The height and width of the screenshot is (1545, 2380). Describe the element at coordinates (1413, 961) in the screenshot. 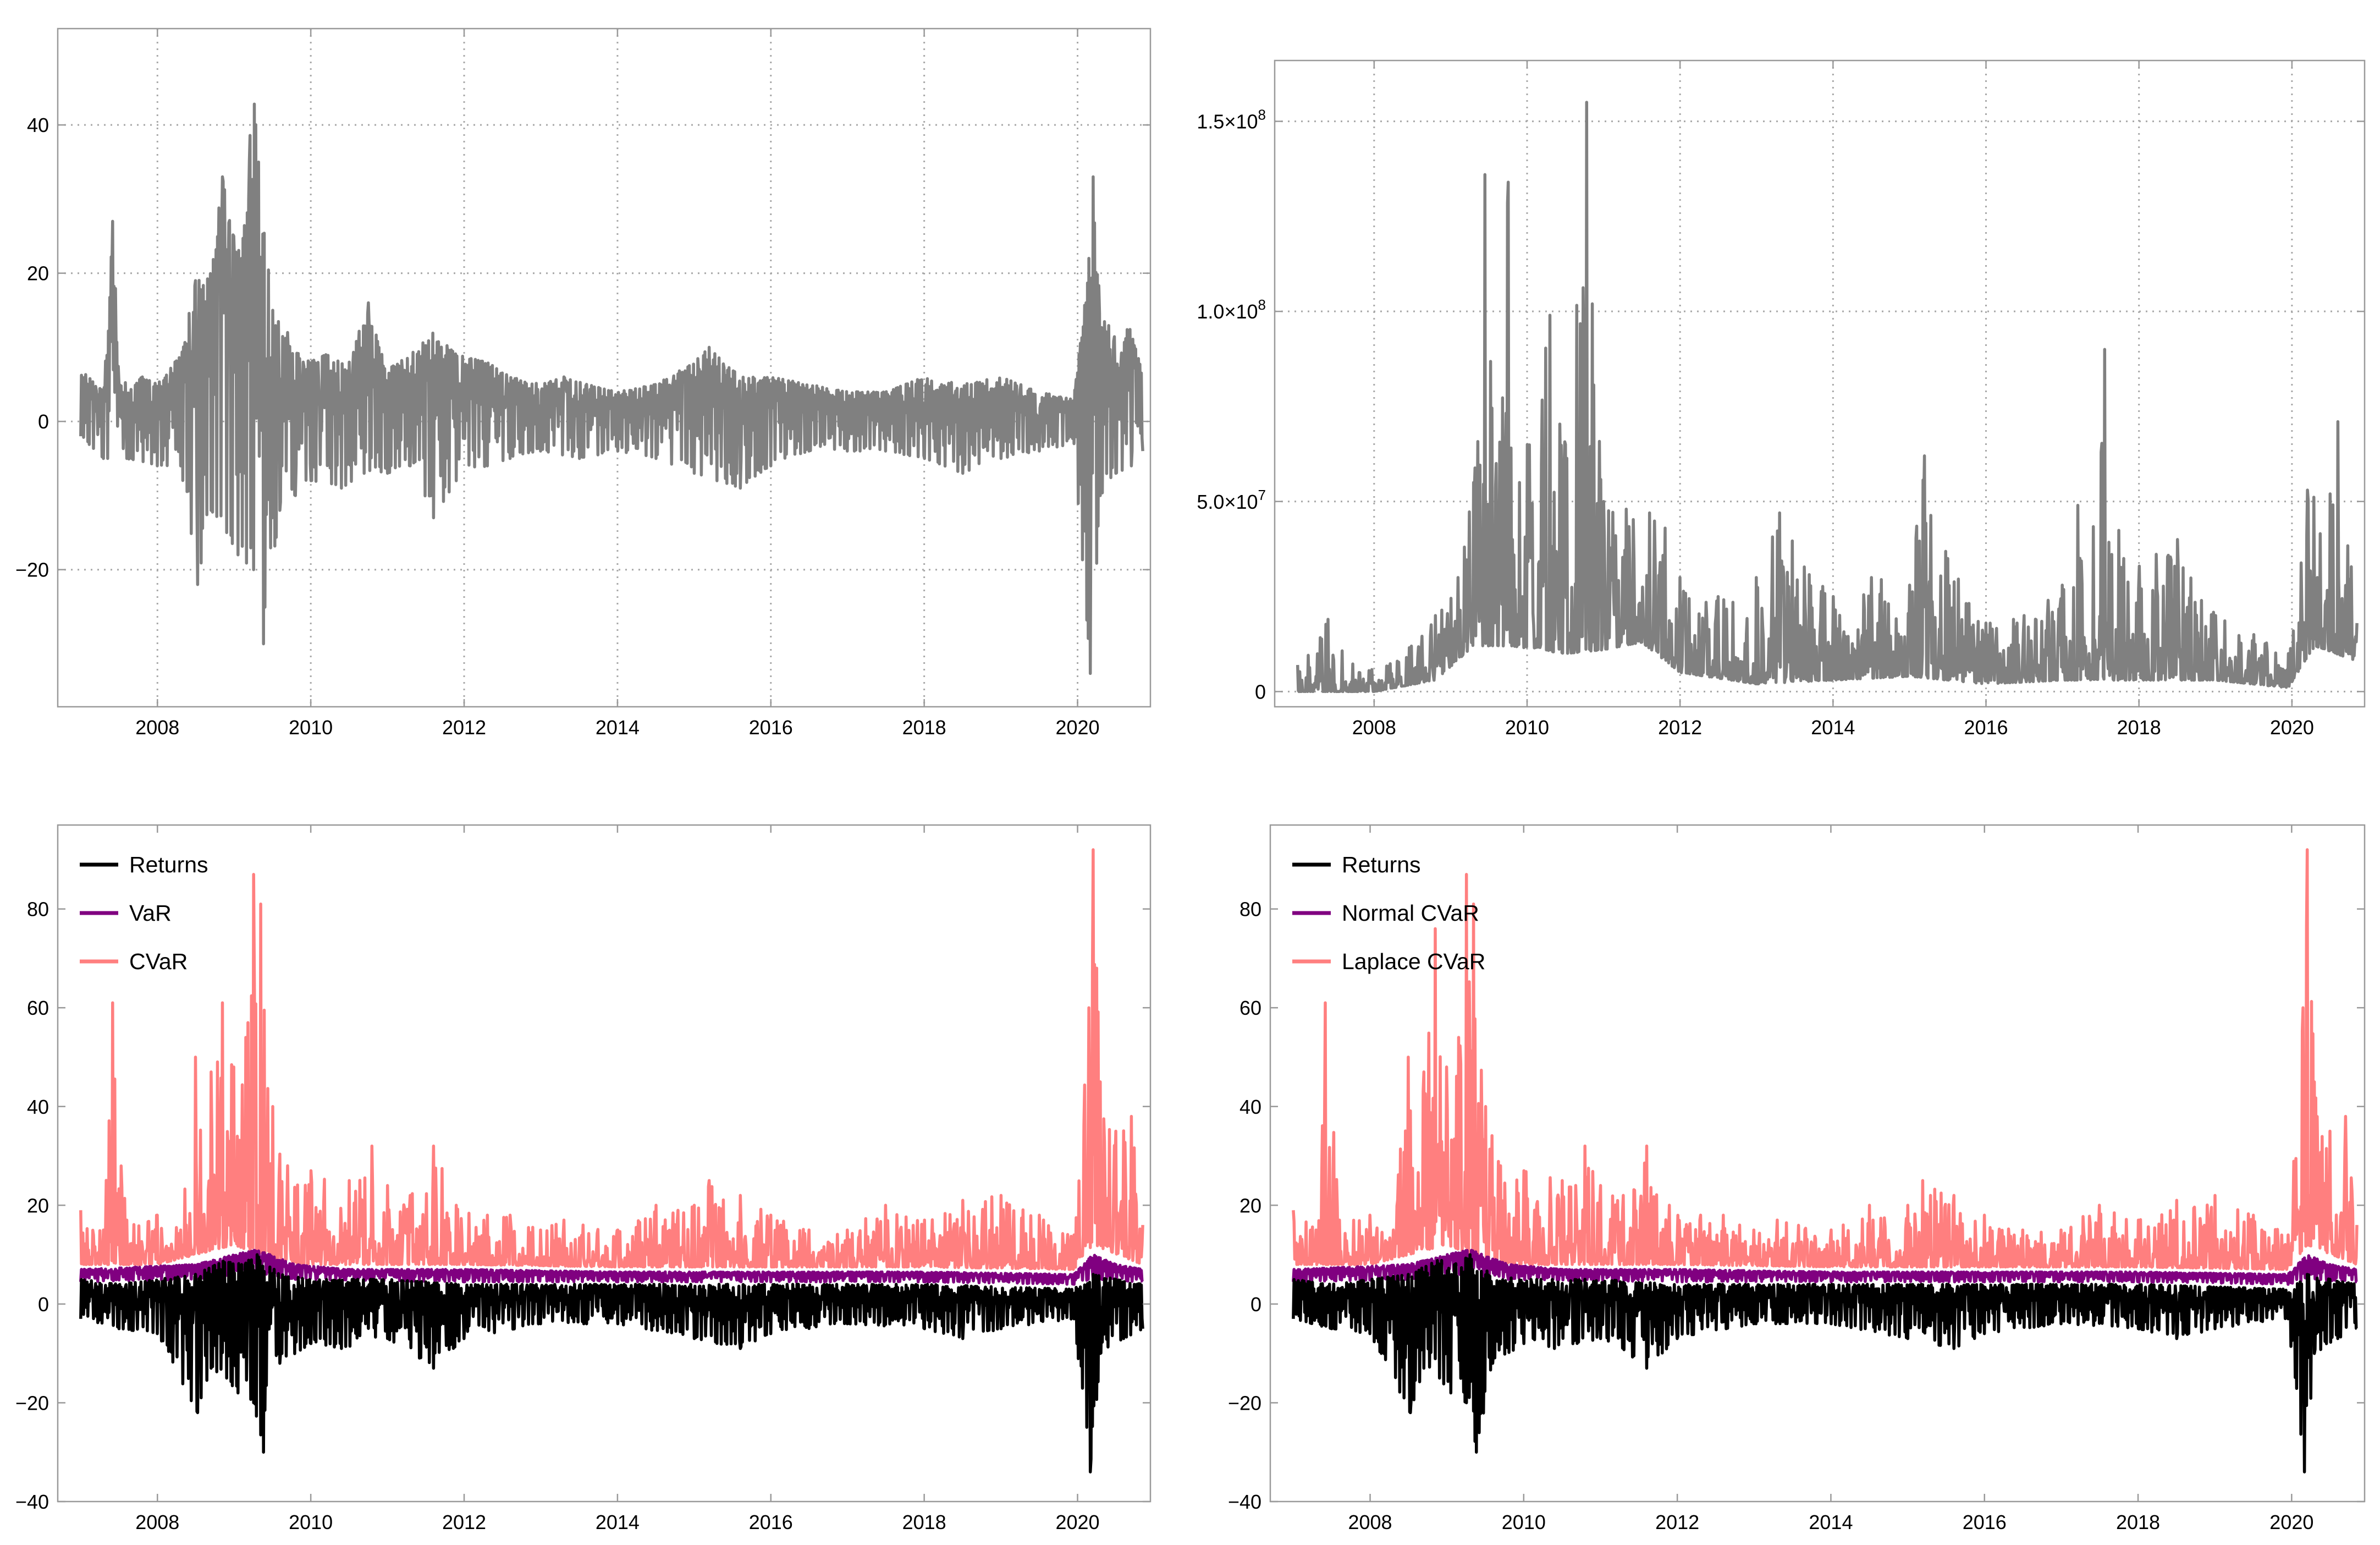

I see `legend-label: Laplace CVaR` at that location.